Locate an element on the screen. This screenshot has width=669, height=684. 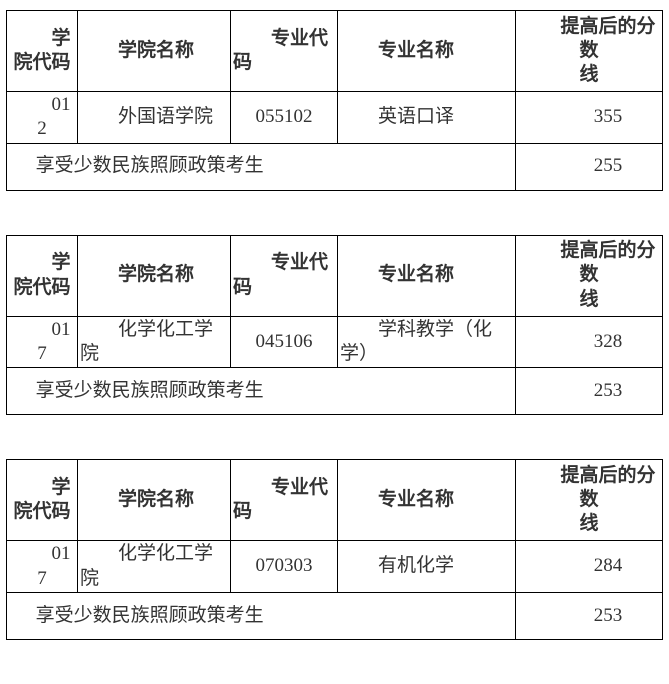
cell-major-code: 055102 is located at coordinates (284, 117).